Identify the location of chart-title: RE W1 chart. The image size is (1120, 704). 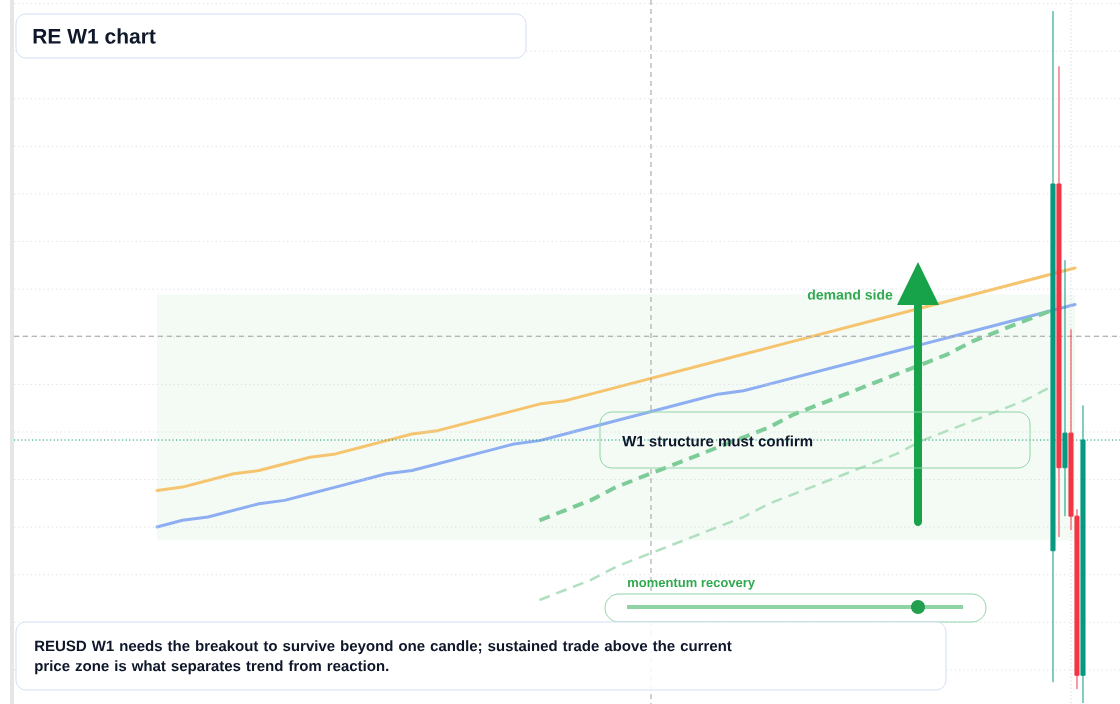
(94, 36).